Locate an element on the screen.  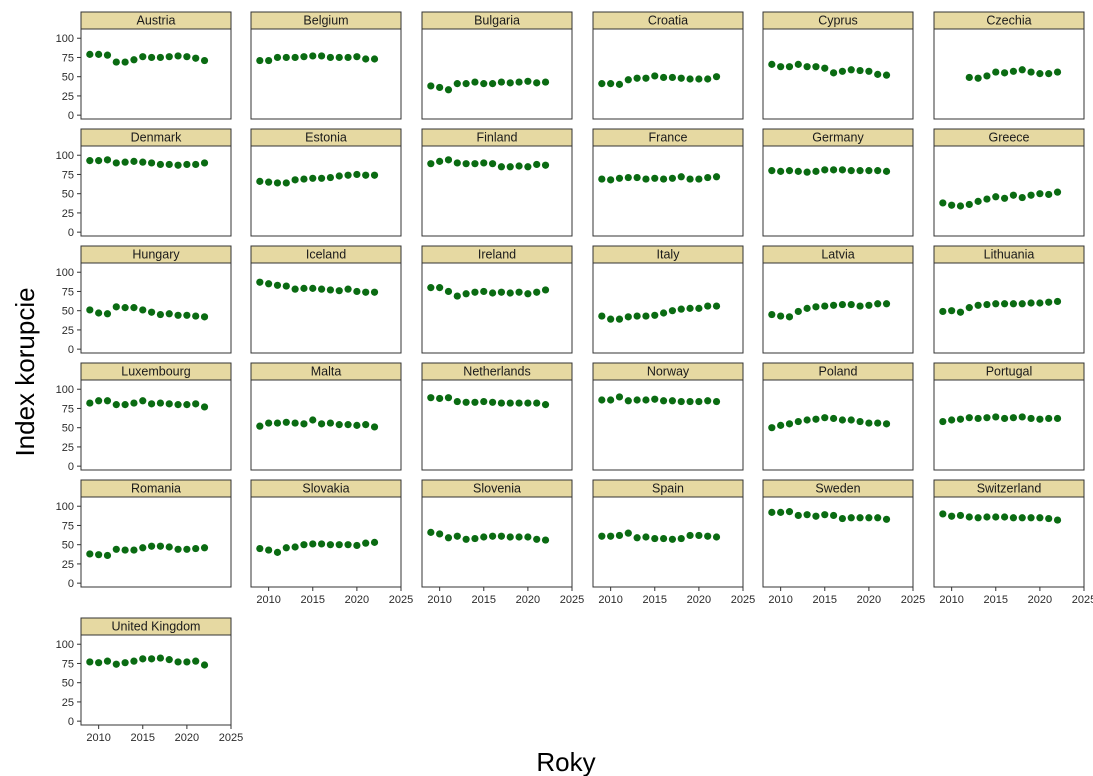
panel-cyprus: Cyprus is located at coordinates (838, 65).